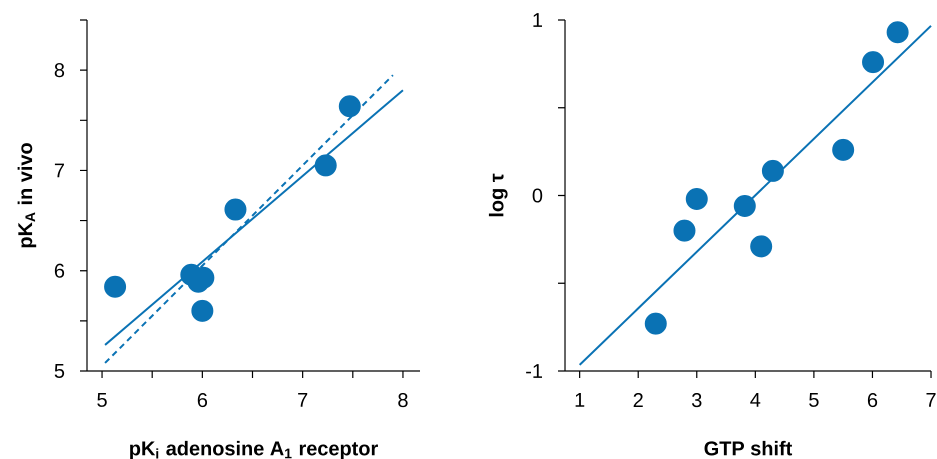 This screenshot has height=459, width=937. I want to click on y-tick-label: 5, so click(59, 371).